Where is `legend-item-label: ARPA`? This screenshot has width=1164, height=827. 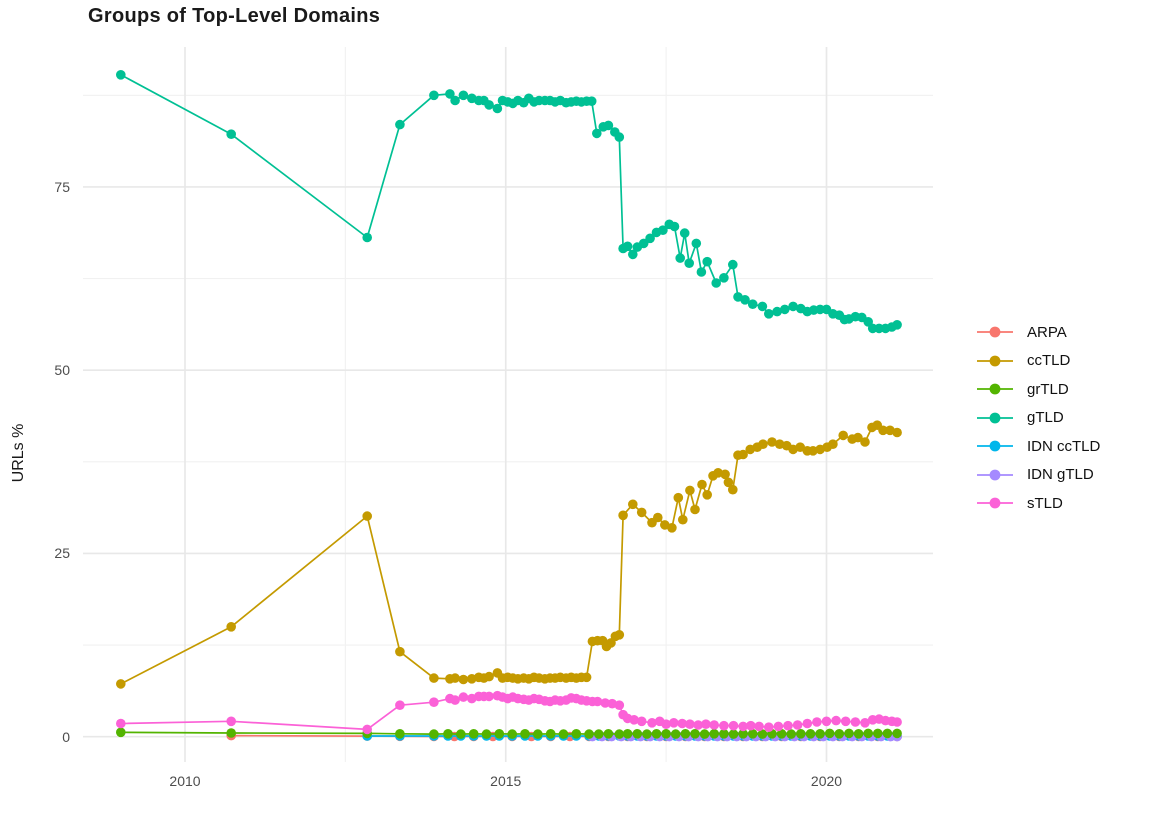 legend-item-label: ARPA is located at coordinates (1047, 332).